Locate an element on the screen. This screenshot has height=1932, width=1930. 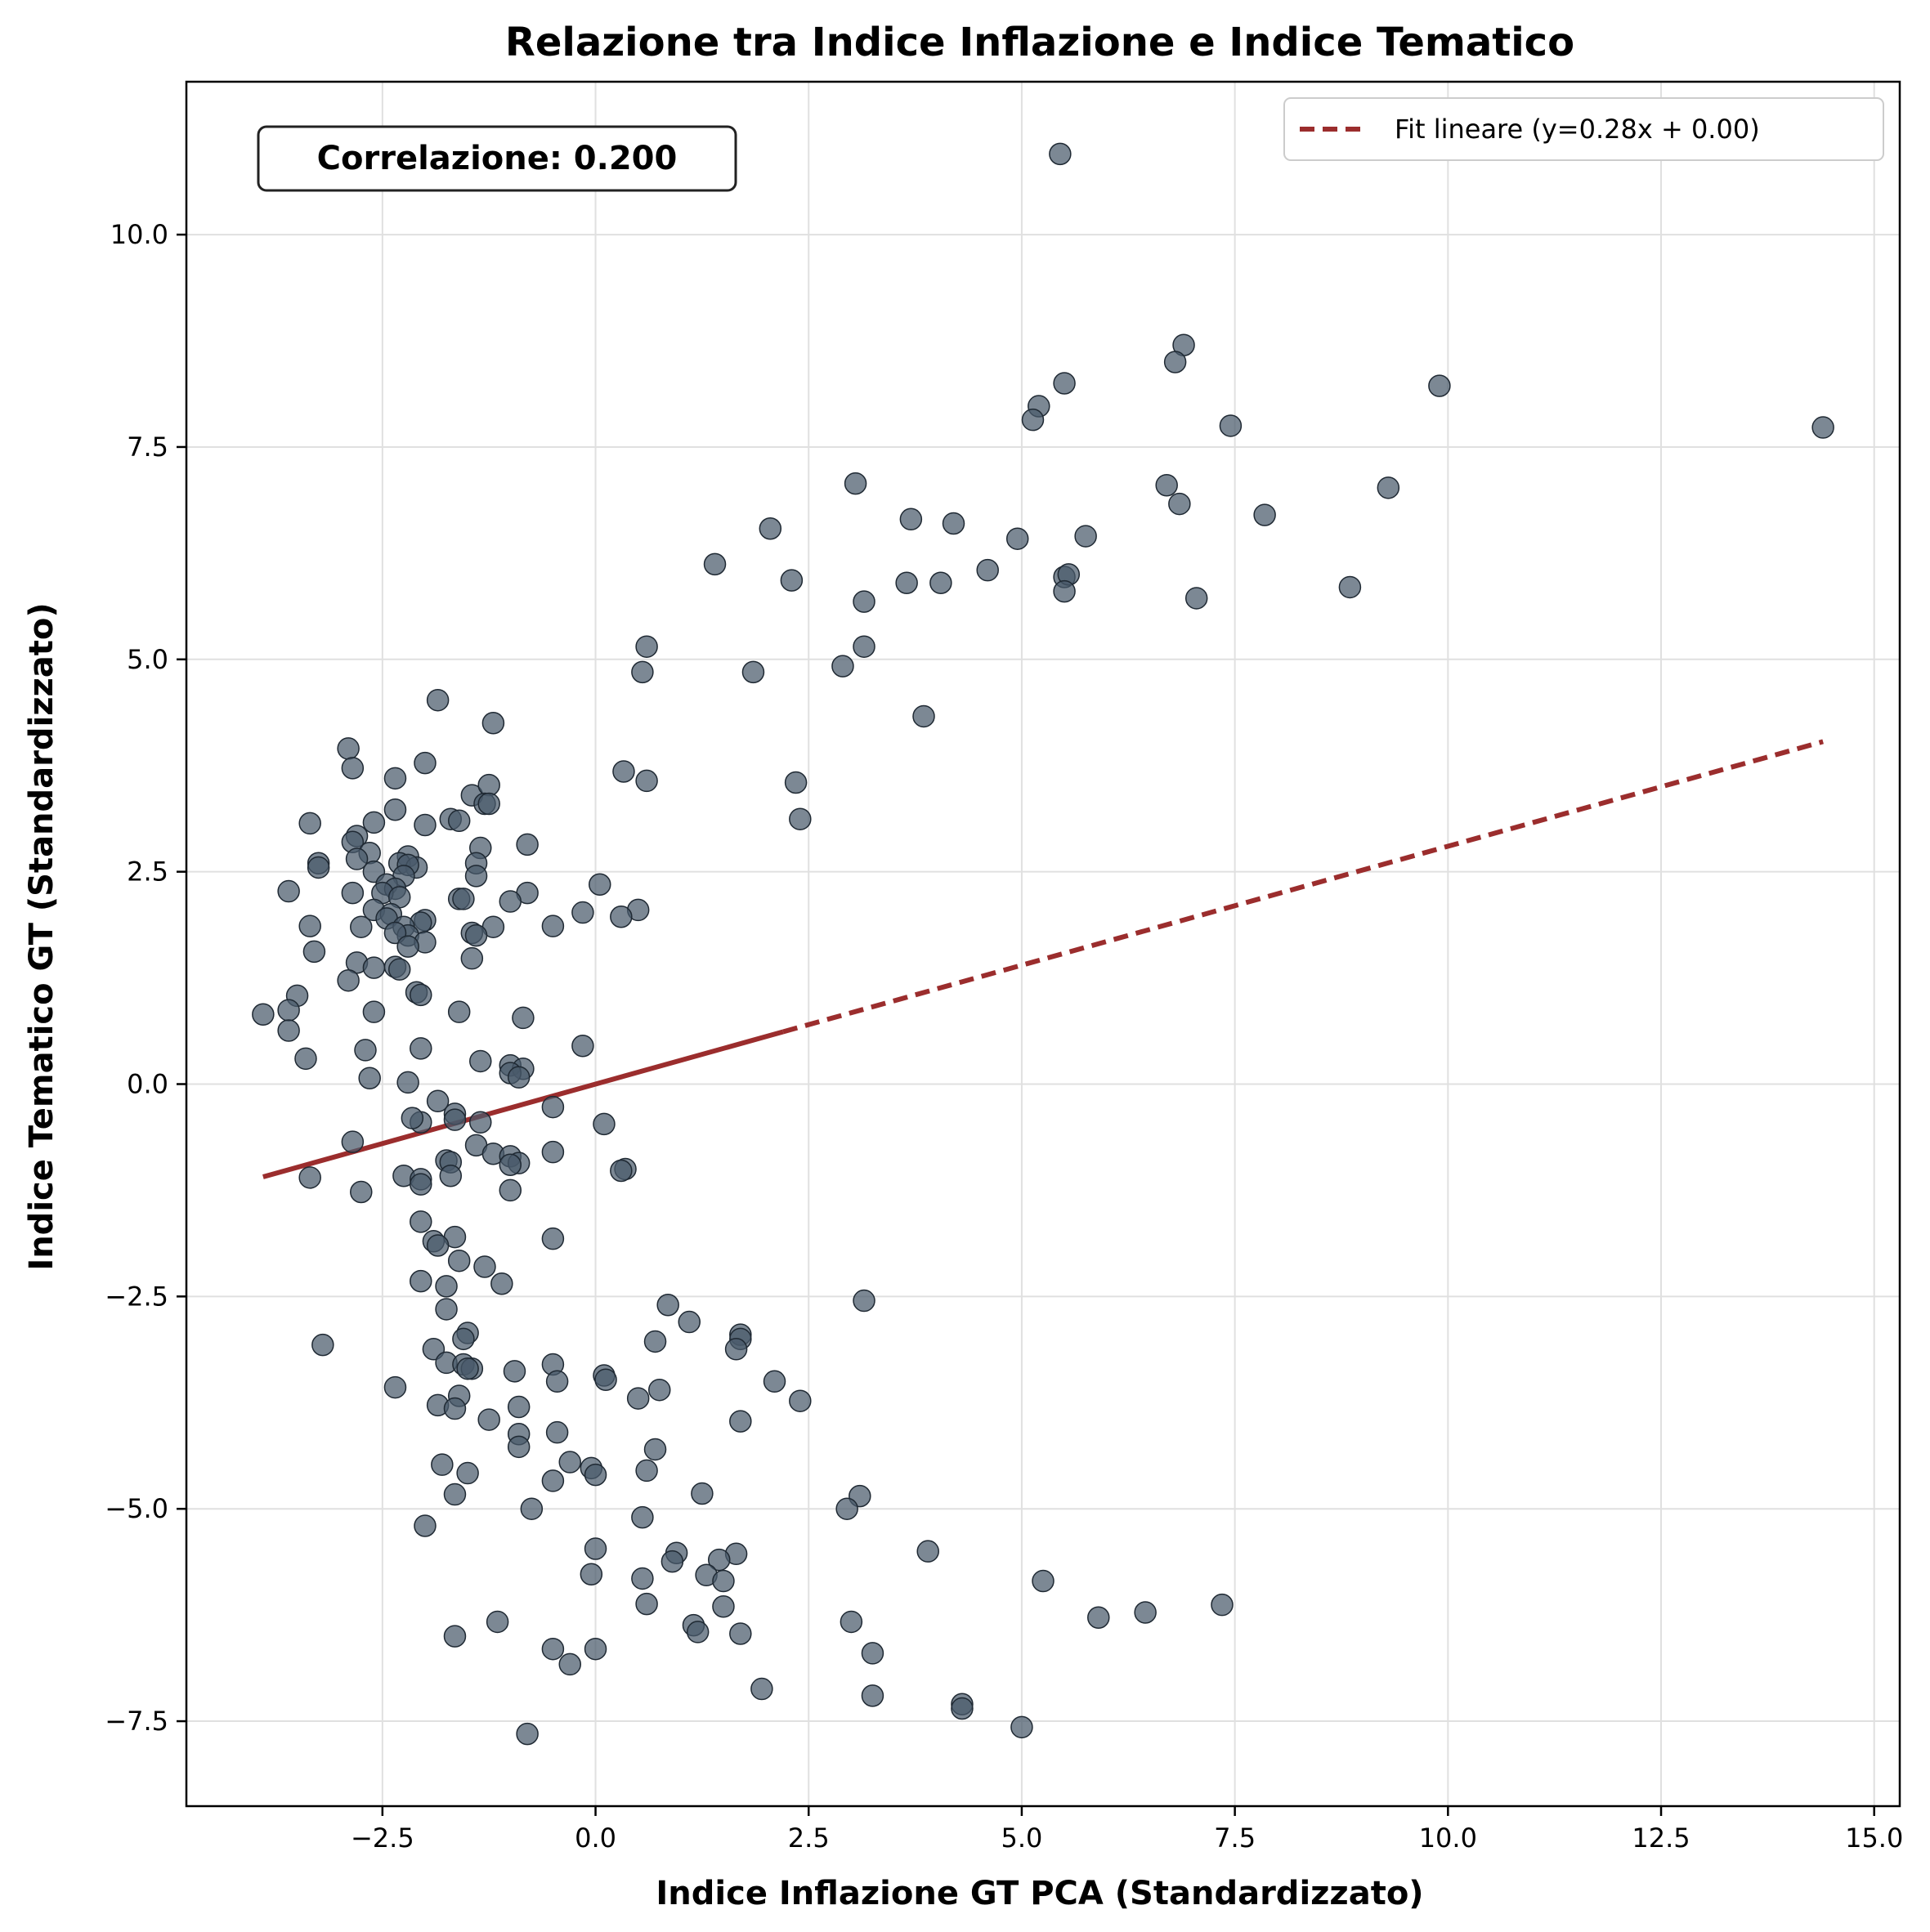
y-tick-label: −2.5 is located at coordinates (136, 1296).